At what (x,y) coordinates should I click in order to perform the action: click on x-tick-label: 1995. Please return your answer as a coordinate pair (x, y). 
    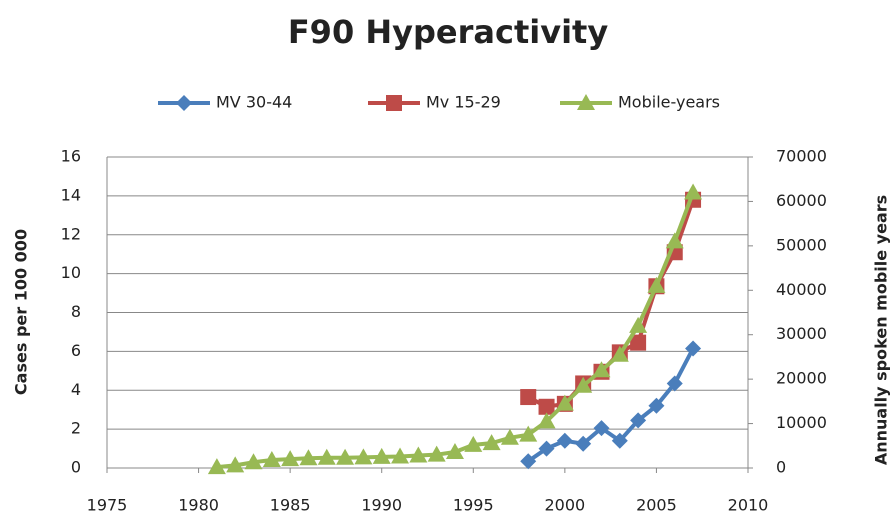
    Looking at the image, I should click on (473, 505).